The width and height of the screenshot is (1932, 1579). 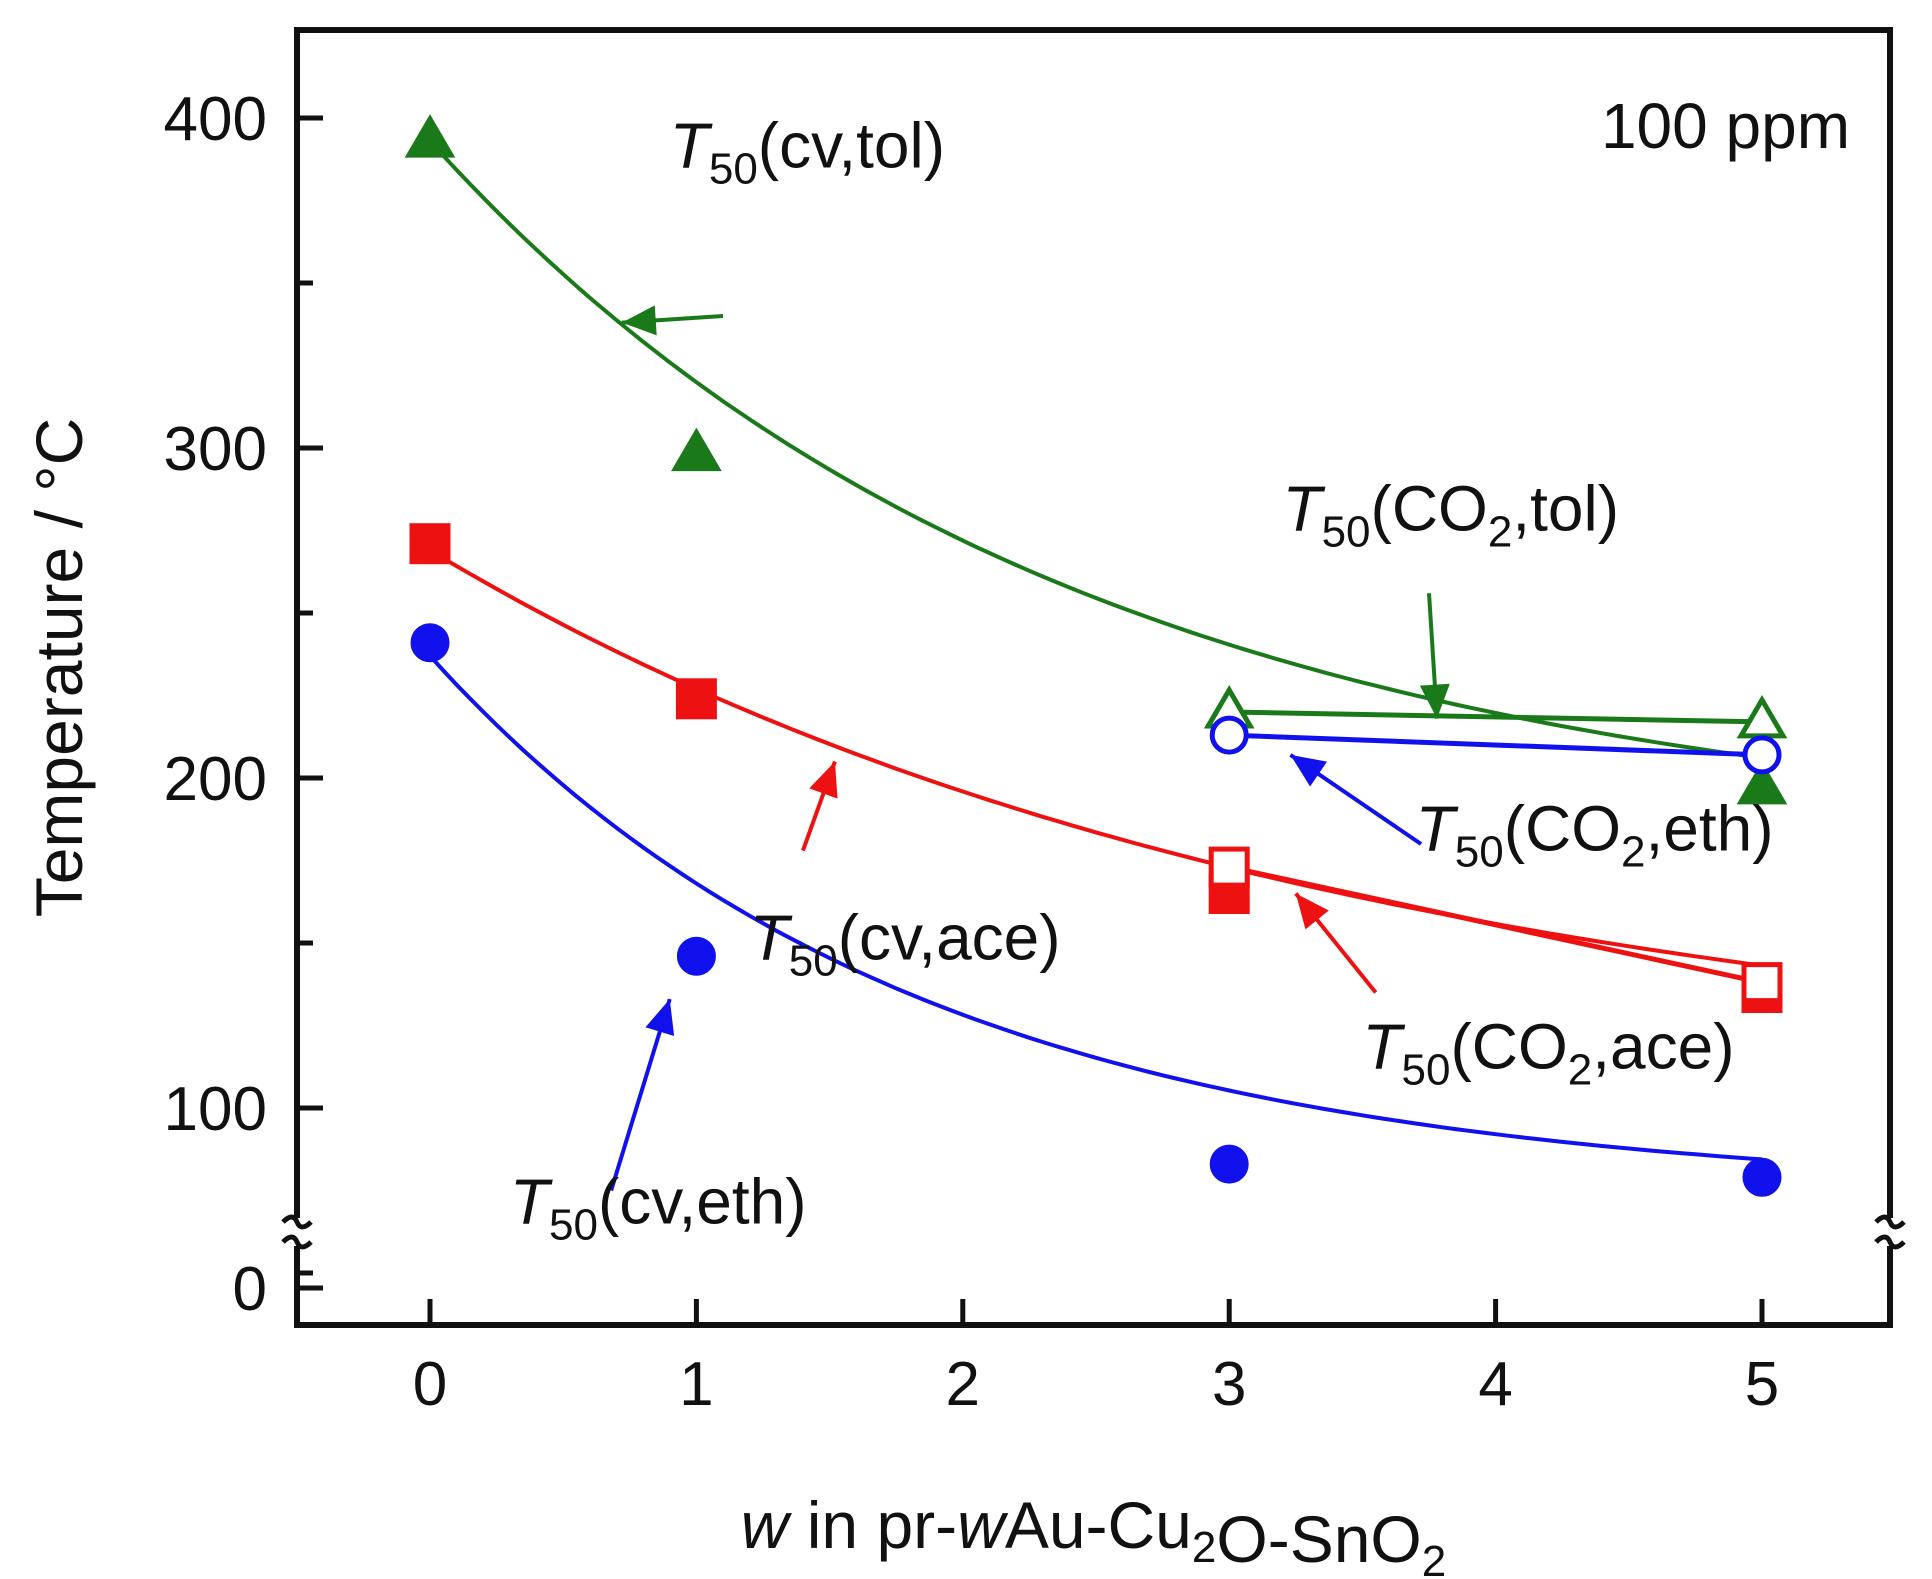 What do you see at coordinates (215, 1109) in the screenshot?
I see `y-tick-label: 100` at bounding box center [215, 1109].